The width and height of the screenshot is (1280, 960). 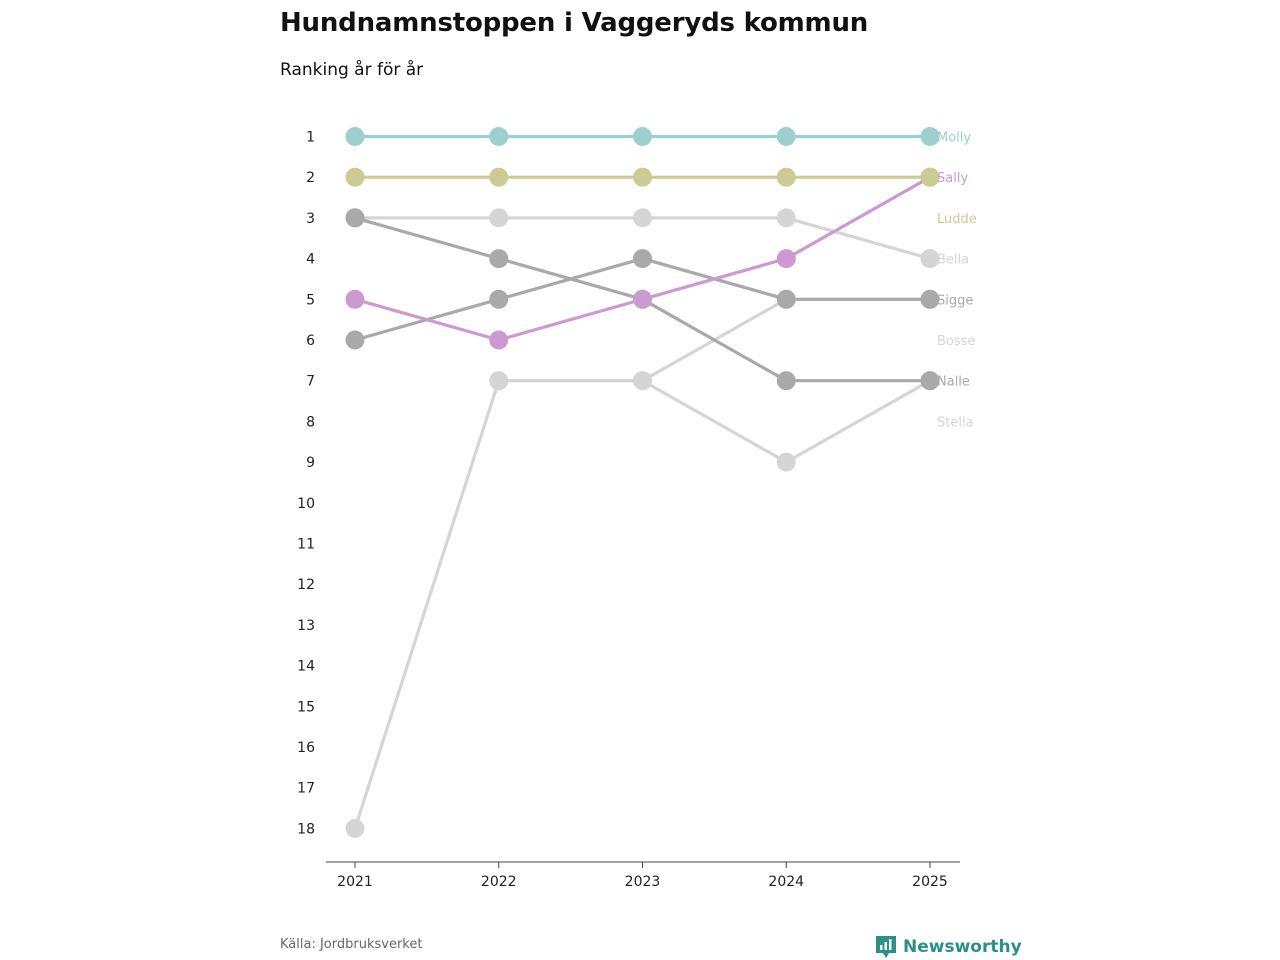 What do you see at coordinates (956, 341) in the screenshot?
I see `end-label-bosse: Bosse` at bounding box center [956, 341].